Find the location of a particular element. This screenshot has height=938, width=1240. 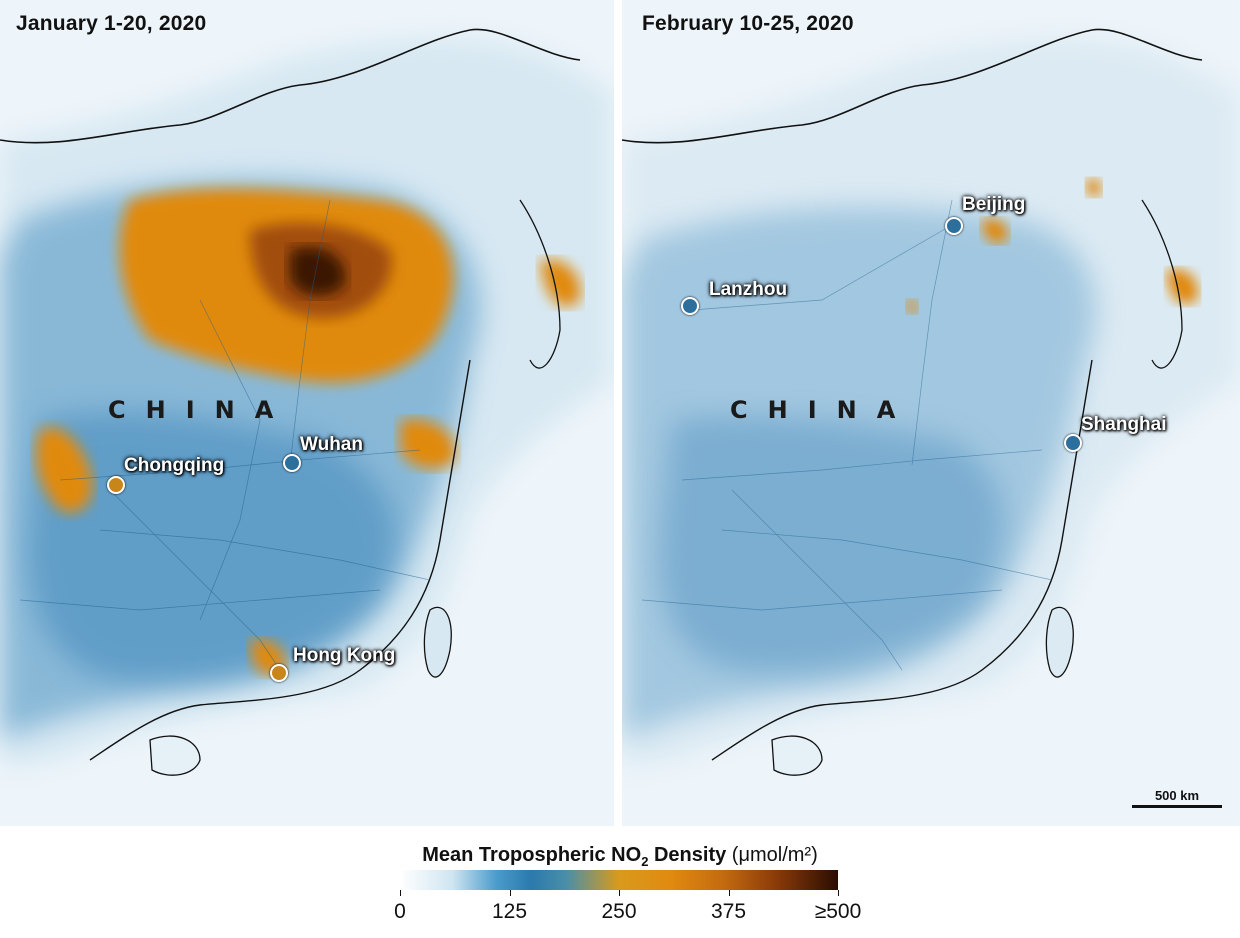

panel-divider is located at coordinates (618, 413).